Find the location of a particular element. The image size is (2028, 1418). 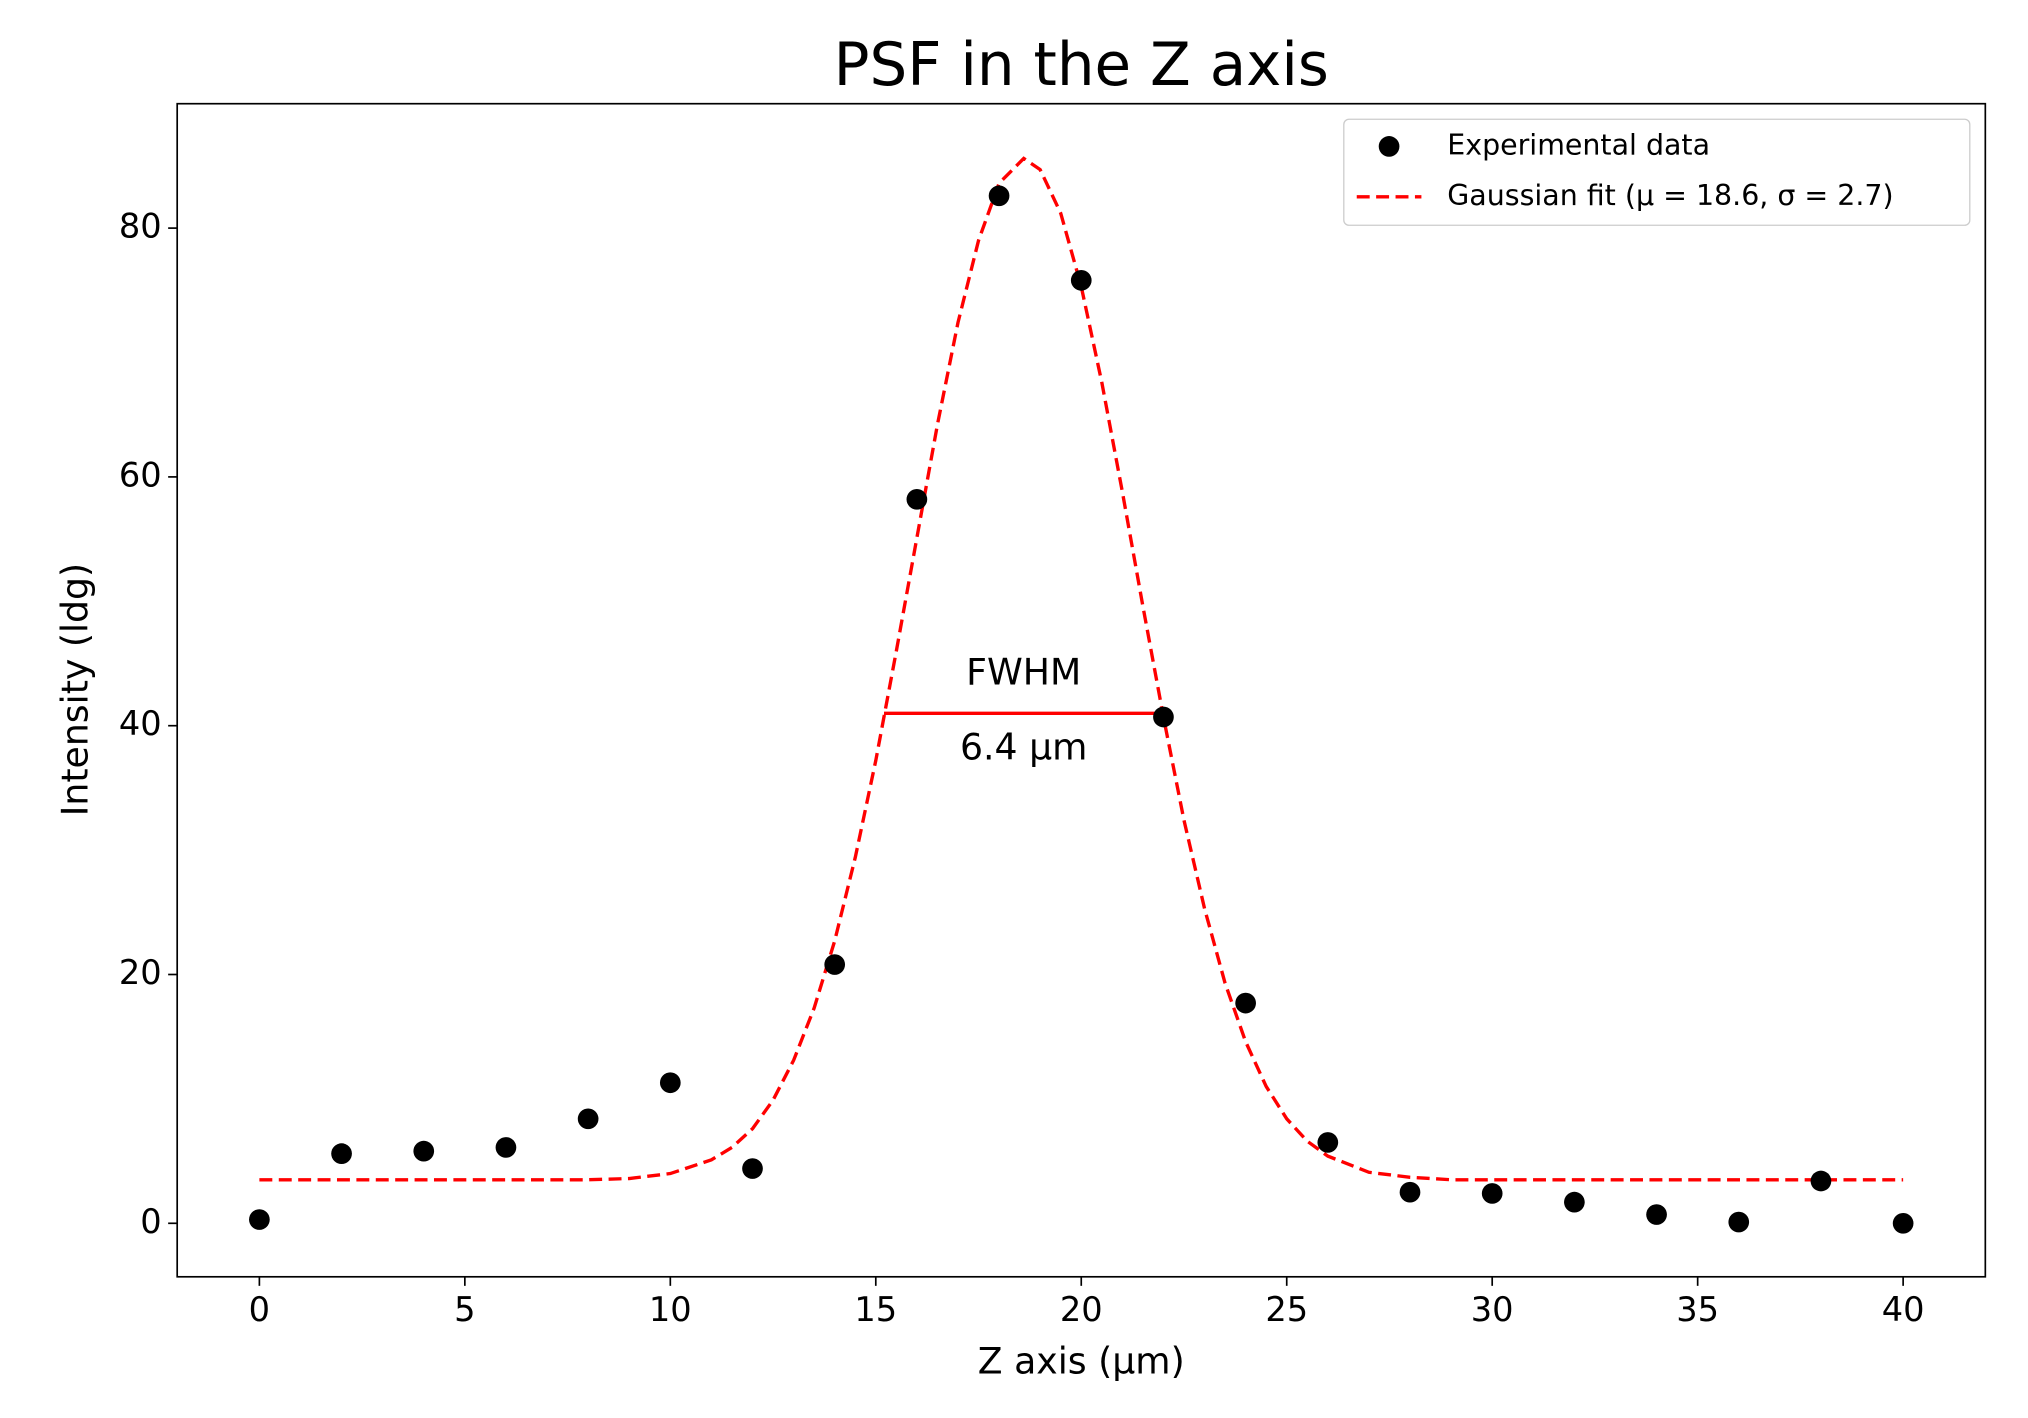

y-tick-label: 40 is located at coordinates (140, 723).